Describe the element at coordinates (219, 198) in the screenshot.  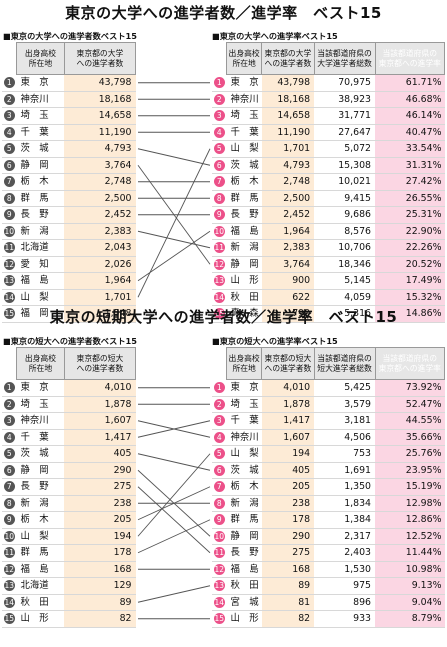
I see `rank-badge: 8` at that location.